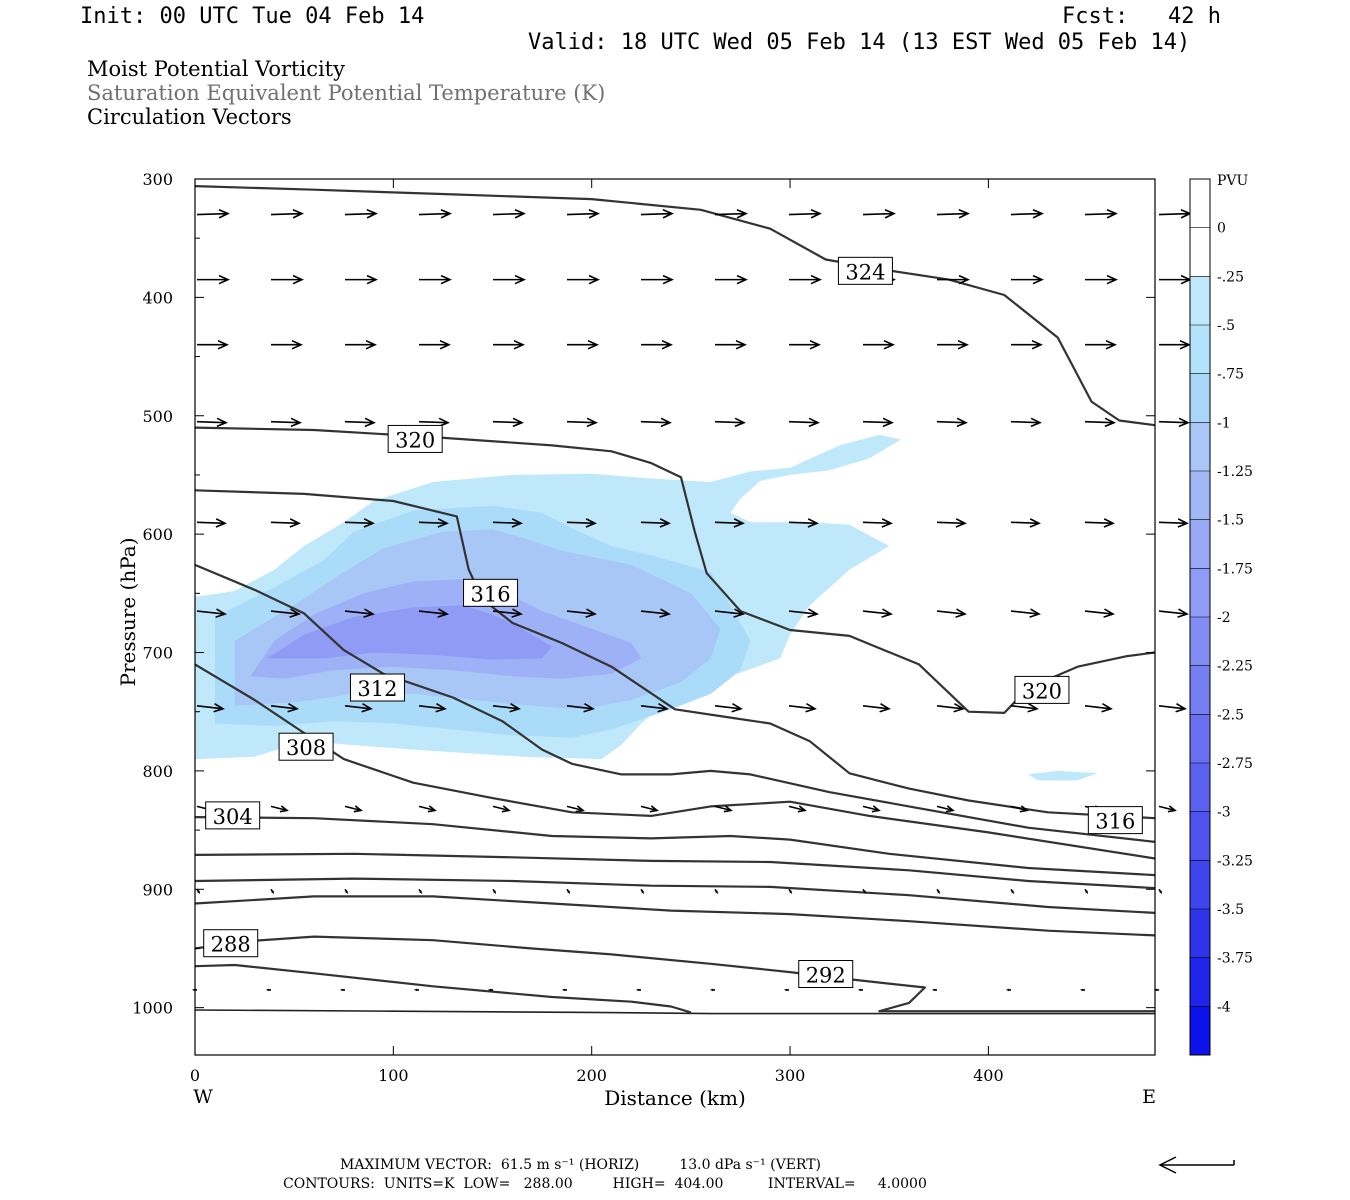 The width and height of the screenshot is (1350, 1200). I want to click on y-tick-label: 900, so click(157, 889).